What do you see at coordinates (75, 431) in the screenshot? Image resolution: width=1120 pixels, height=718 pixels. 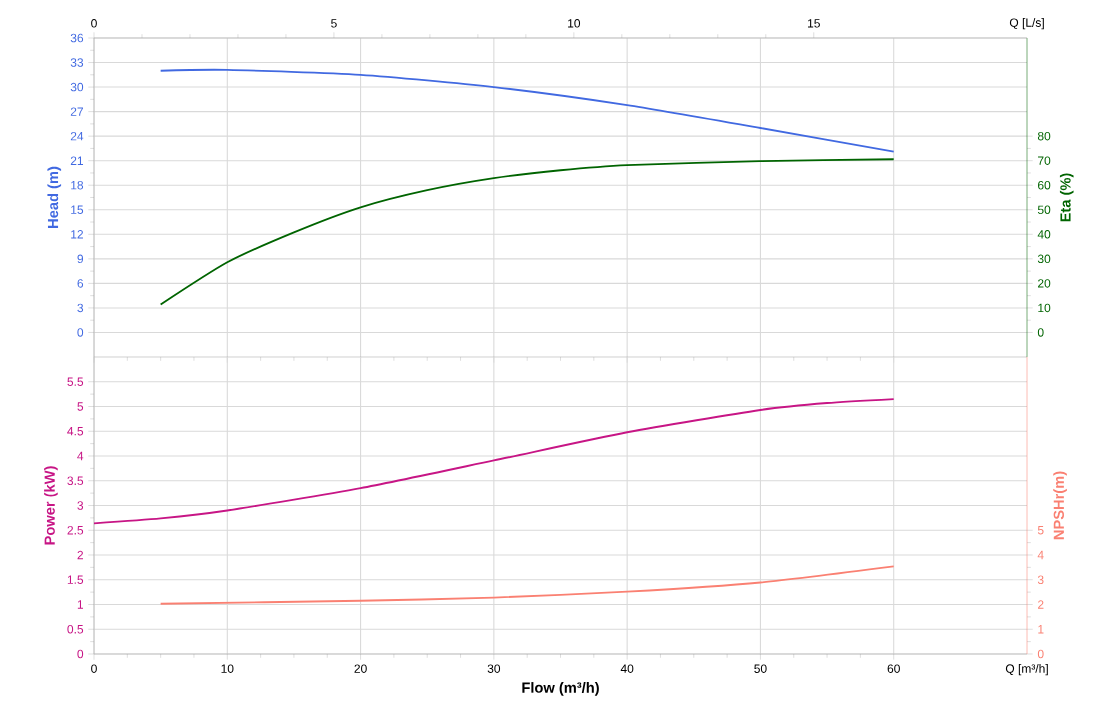 I see `y-tick-label: 4.5` at bounding box center [75, 431].